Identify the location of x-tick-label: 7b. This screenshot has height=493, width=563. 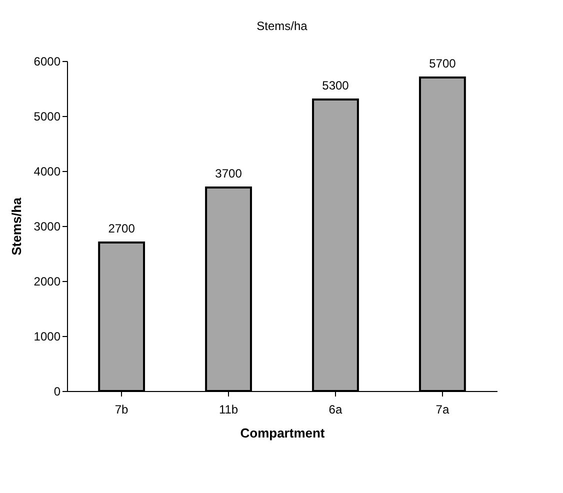
(121, 409).